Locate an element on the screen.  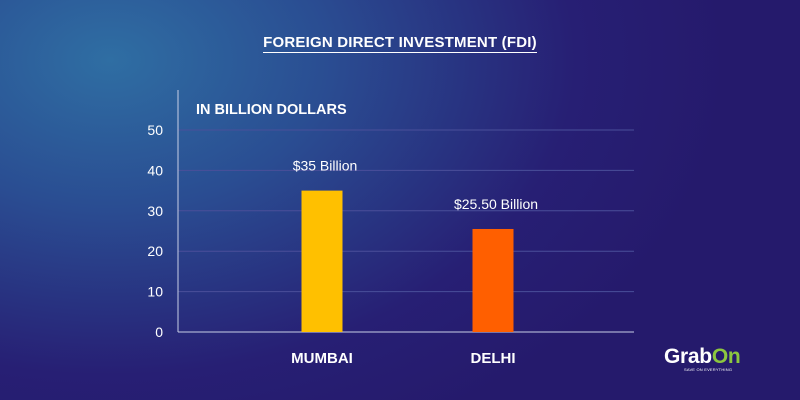
x-tick-label: DELHI is located at coordinates (493, 358).